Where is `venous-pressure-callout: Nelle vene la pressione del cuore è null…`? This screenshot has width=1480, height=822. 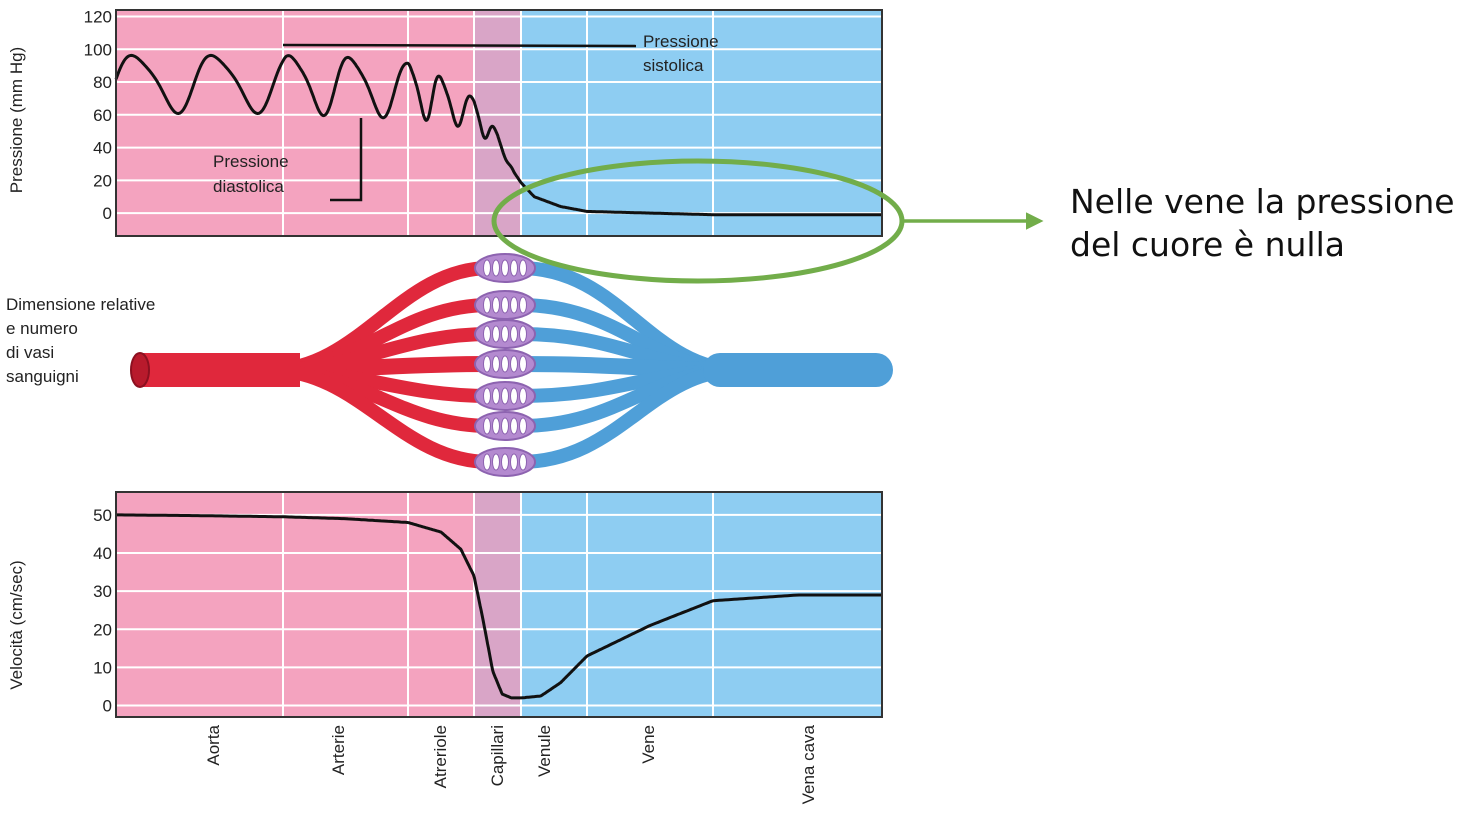
venous-pressure-callout: Nelle vene la pressione del cuore è null… is located at coordinates (973, 221).